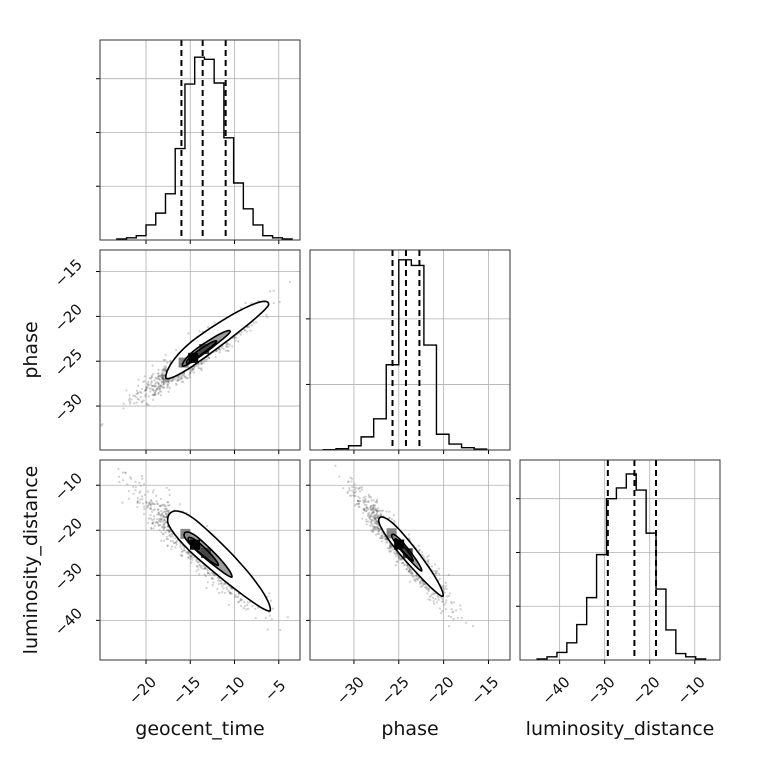 This screenshot has height=760, width=760. I want to click on histogram-step-luminosity_distance, so click(621, 566).